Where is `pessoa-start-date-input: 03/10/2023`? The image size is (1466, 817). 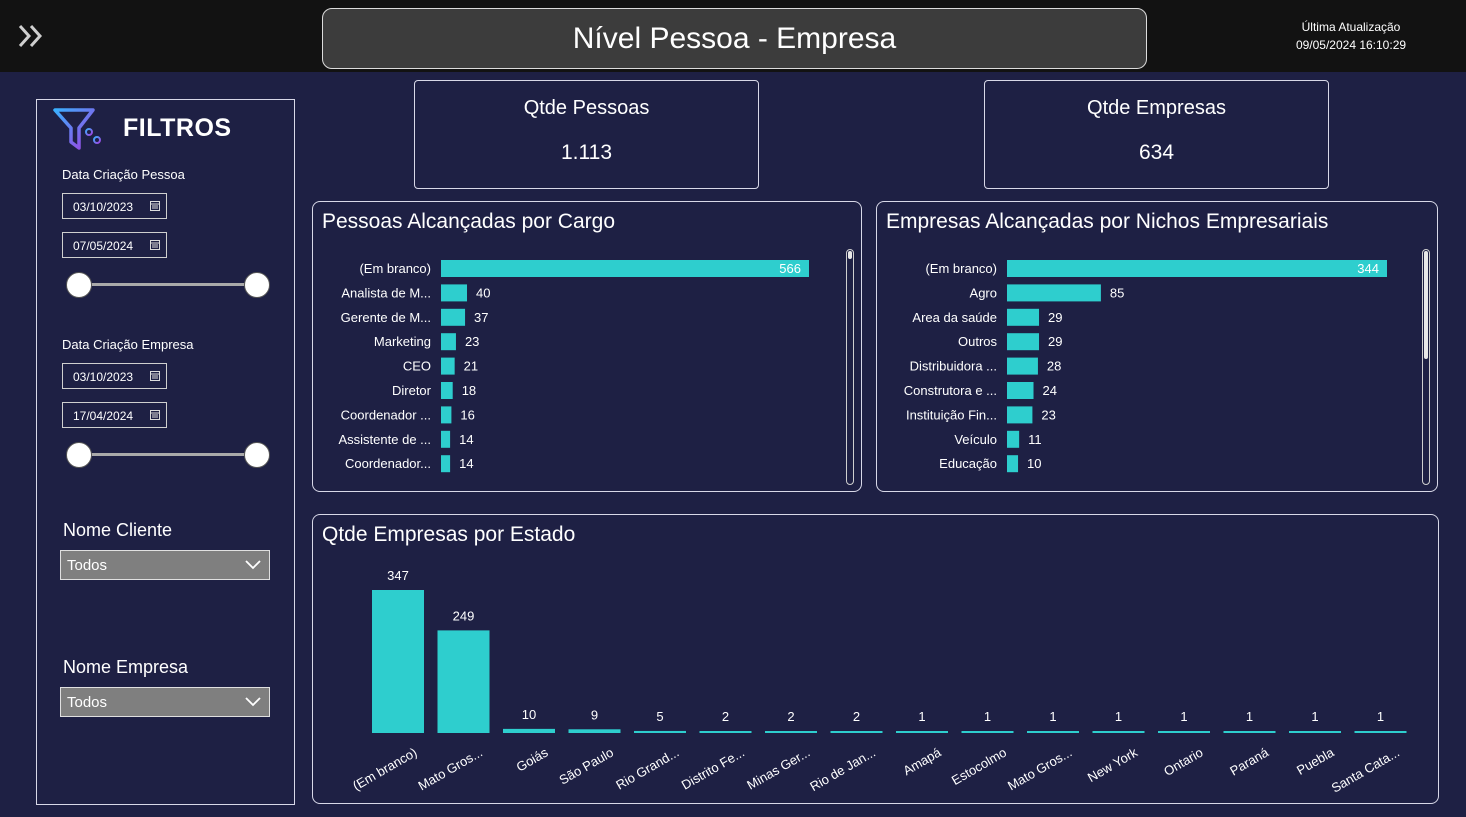
pessoa-start-date-input: 03/10/2023 is located at coordinates (114, 206).